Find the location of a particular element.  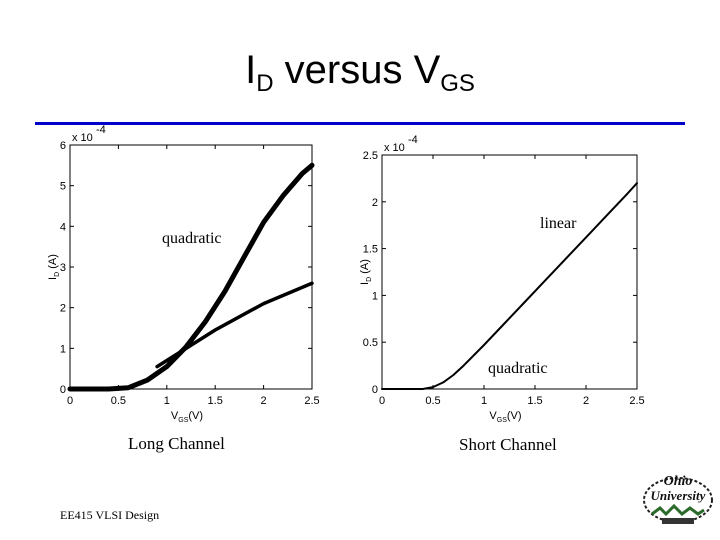

chart2-y-tick-label: 2 is located at coordinates (375, 203).